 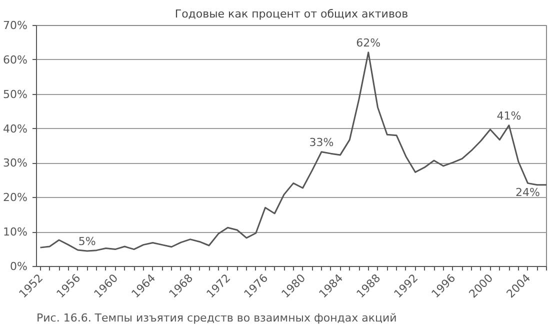 What do you see at coordinates (15, 94) in the screenshot?
I see `y-tick-label: 50%` at bounding box center [15, 94].